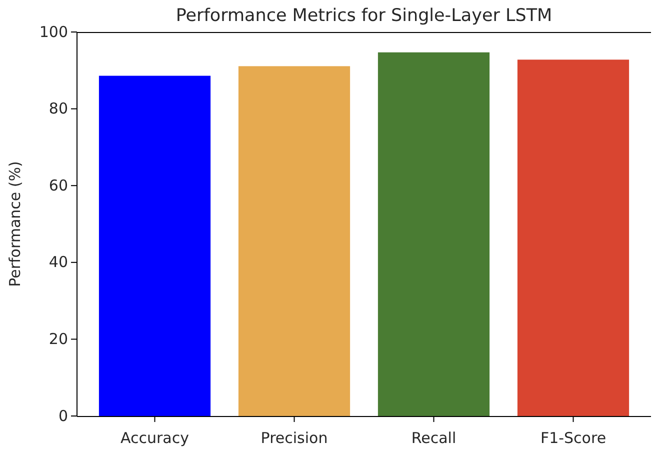 The image size is (653, 452). I want to click on chart-title: Performance Metrics for Single-Layer LSTM, so click(364, 16).